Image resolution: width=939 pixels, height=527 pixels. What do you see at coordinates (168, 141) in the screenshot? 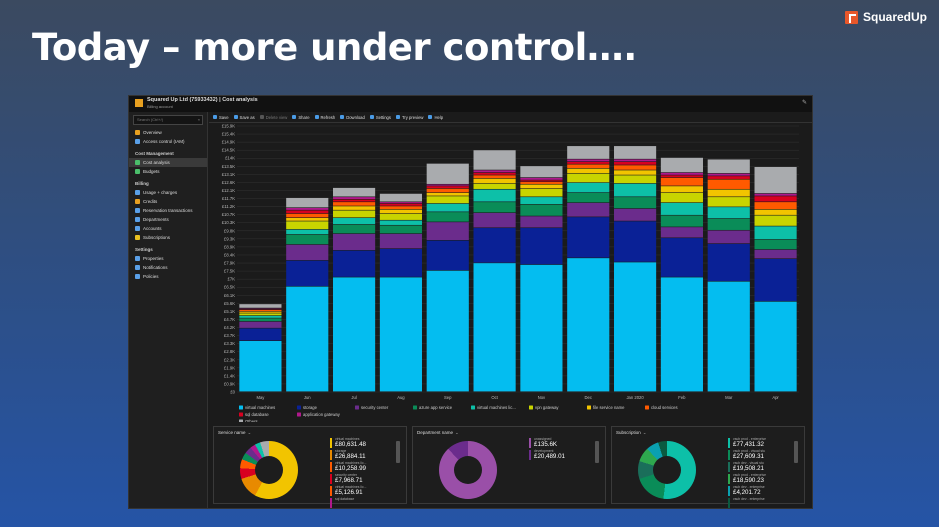
I see `sidebar-item-access-control-iam: Access control (IAM)` at bounding box center [168, 141].